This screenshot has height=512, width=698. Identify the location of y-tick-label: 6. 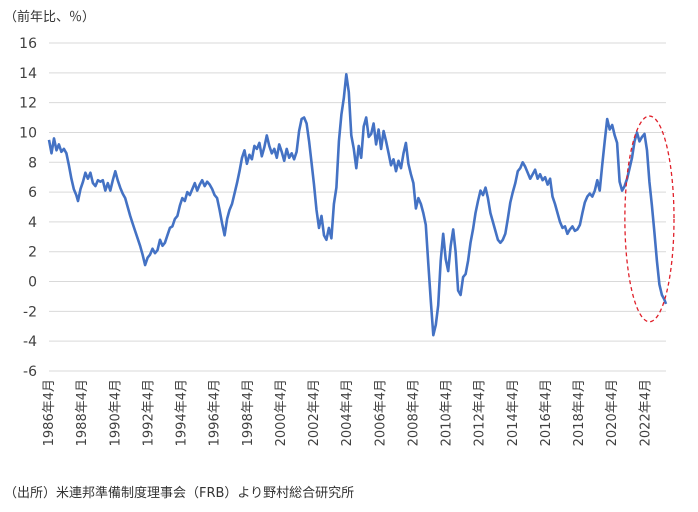
(32, 193).